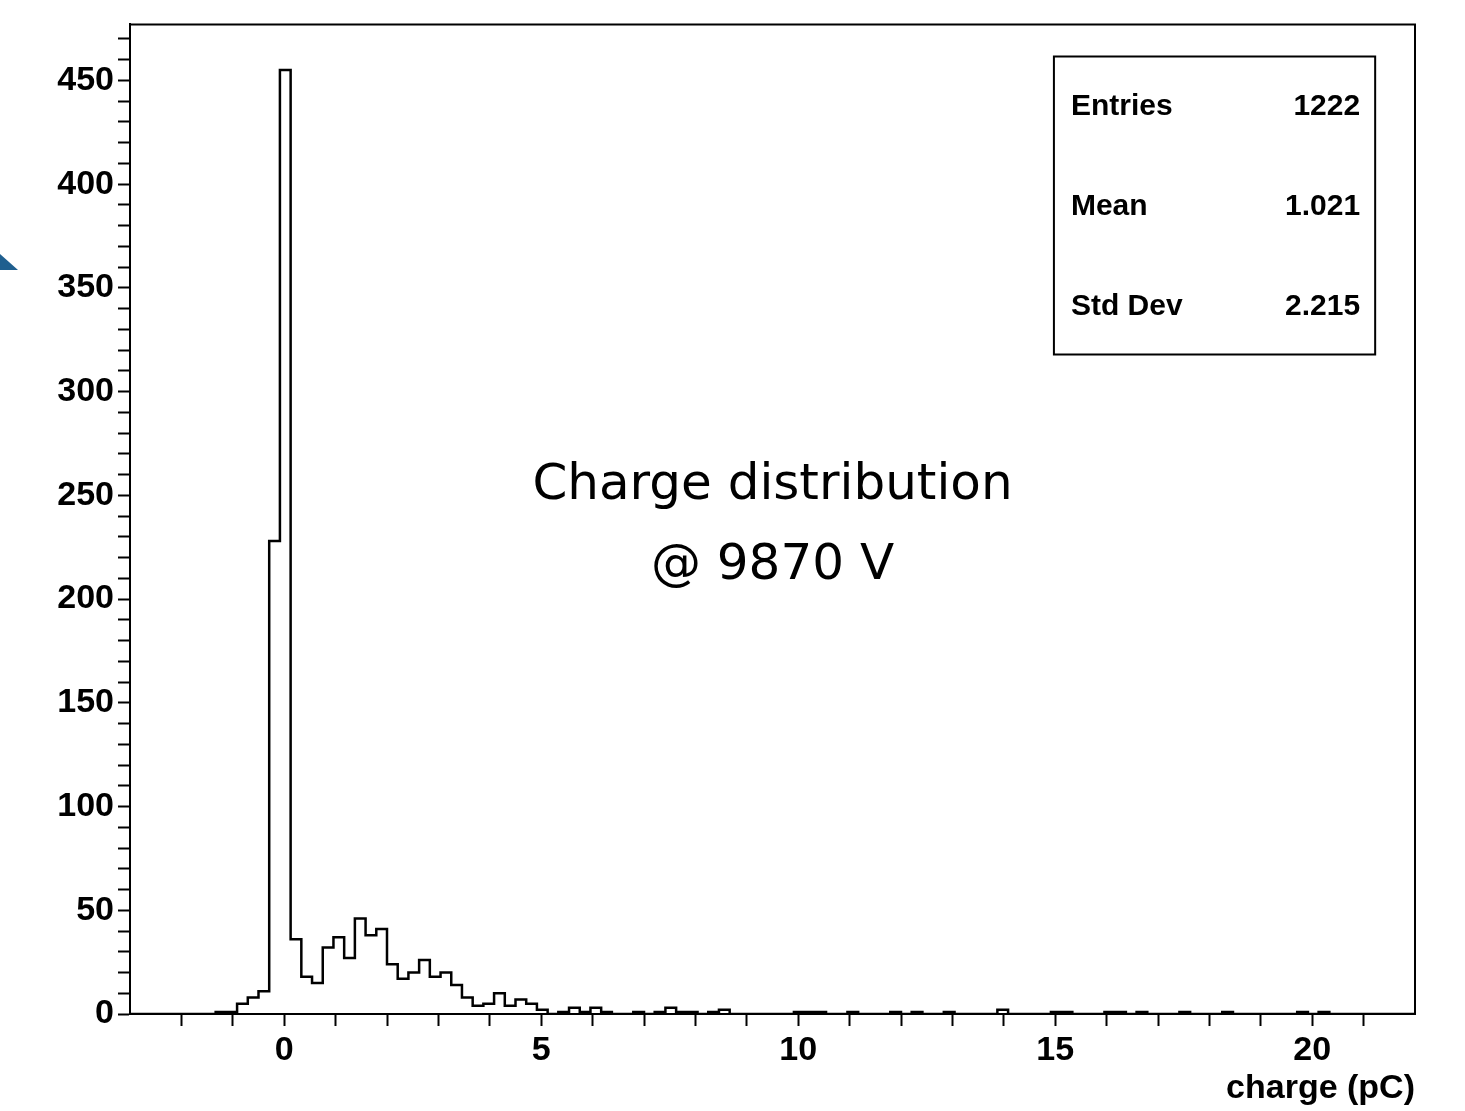 The image size is (1465, 1111). What do you see at coordinates (95, 907) in the screenshot?
I see `y-tick-label: 50` at bounding box center [95, 907].